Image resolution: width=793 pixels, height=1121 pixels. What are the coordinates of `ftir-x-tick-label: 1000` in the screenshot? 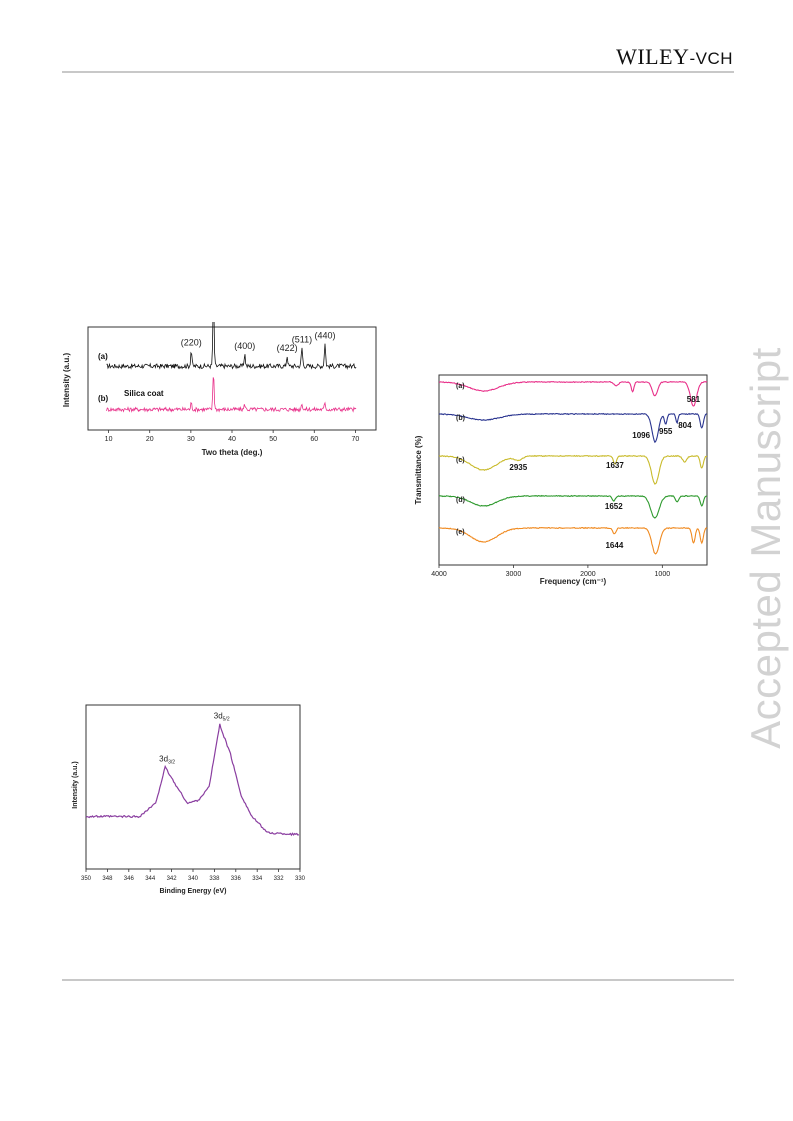 It's located at (663, 574).